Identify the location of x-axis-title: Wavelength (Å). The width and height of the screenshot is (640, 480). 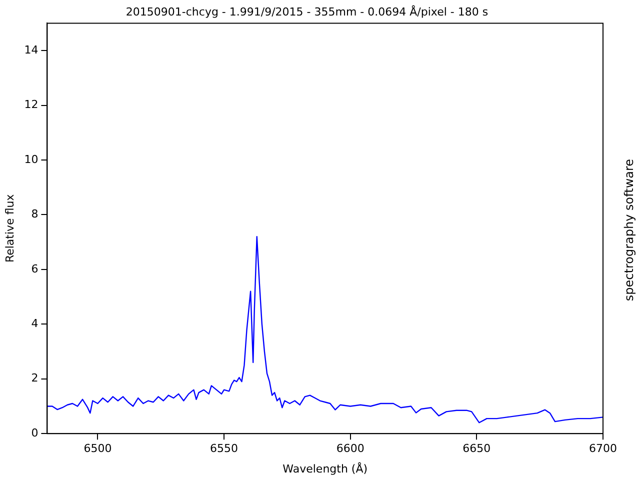
(325, 468).